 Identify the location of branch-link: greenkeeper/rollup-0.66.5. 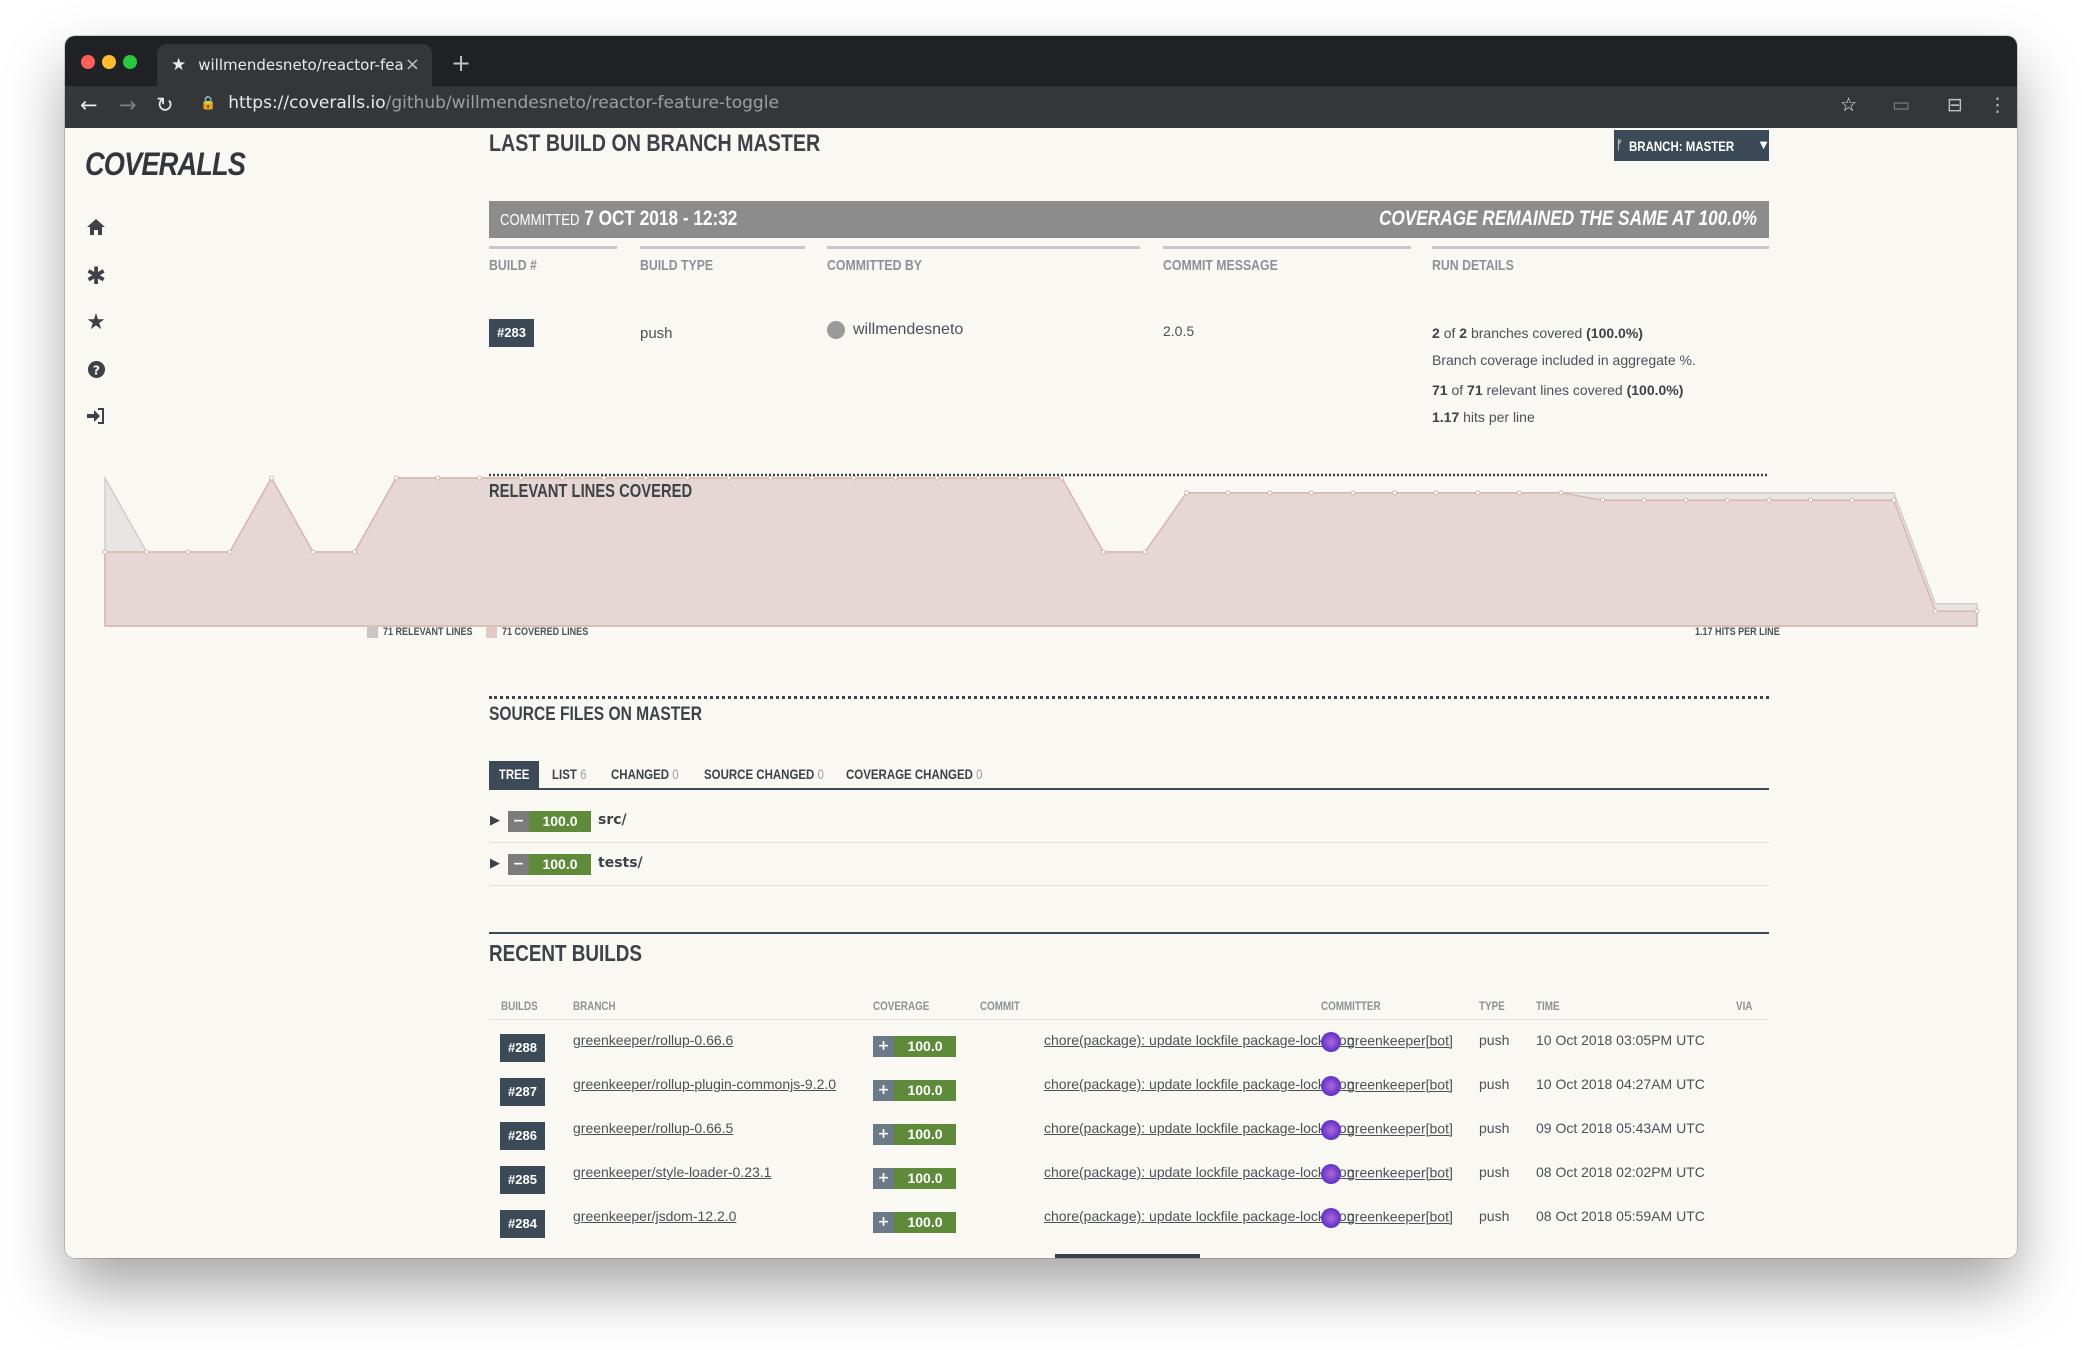
(653, 1128).